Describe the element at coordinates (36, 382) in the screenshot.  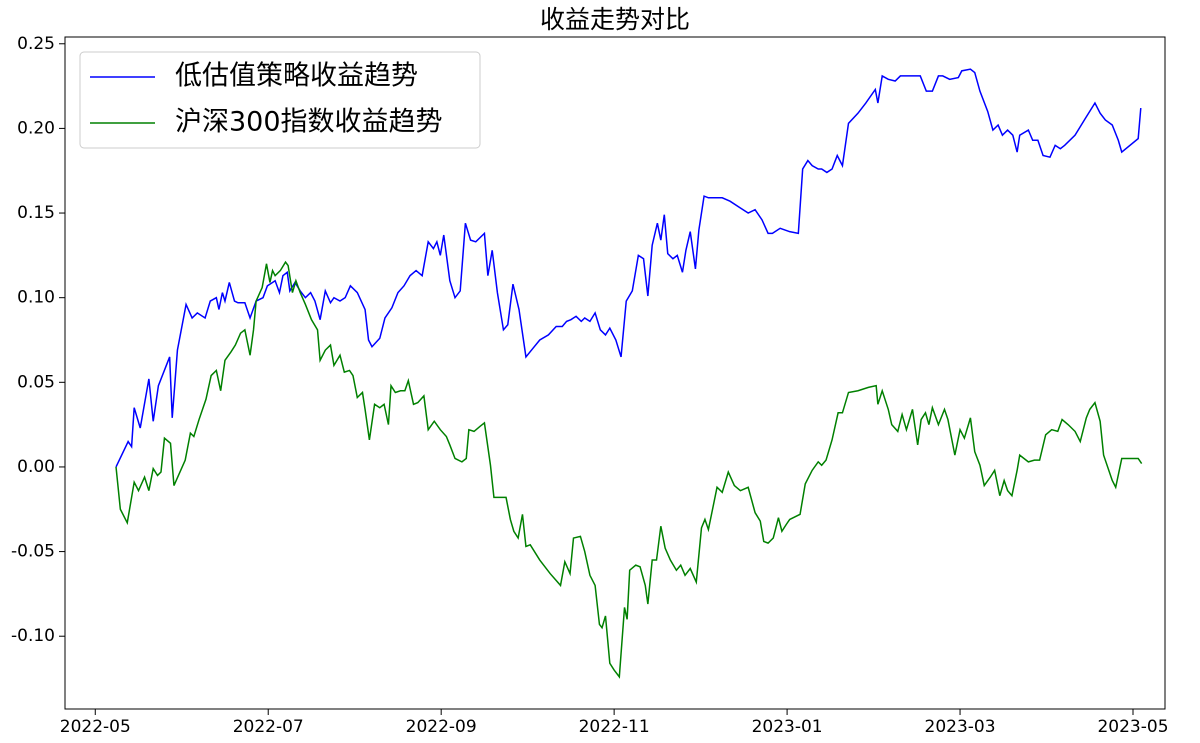
I see `y-tick-label: 0.05` at that location.